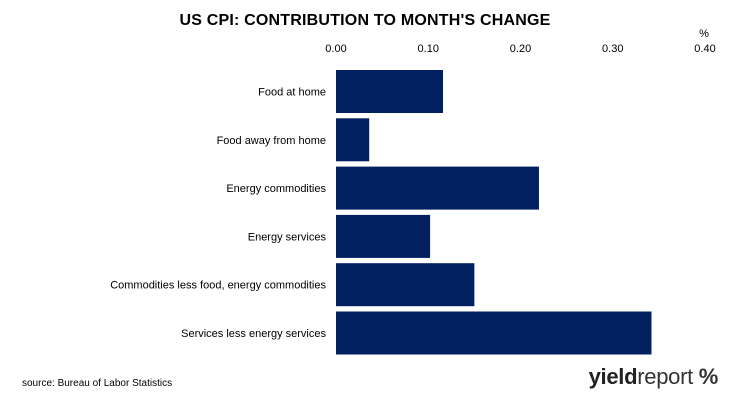 The image size is (730, 400). Describe the element at coordinates (276, 189) in the screenshot. I see `category-label: Energy commodities` at that location.